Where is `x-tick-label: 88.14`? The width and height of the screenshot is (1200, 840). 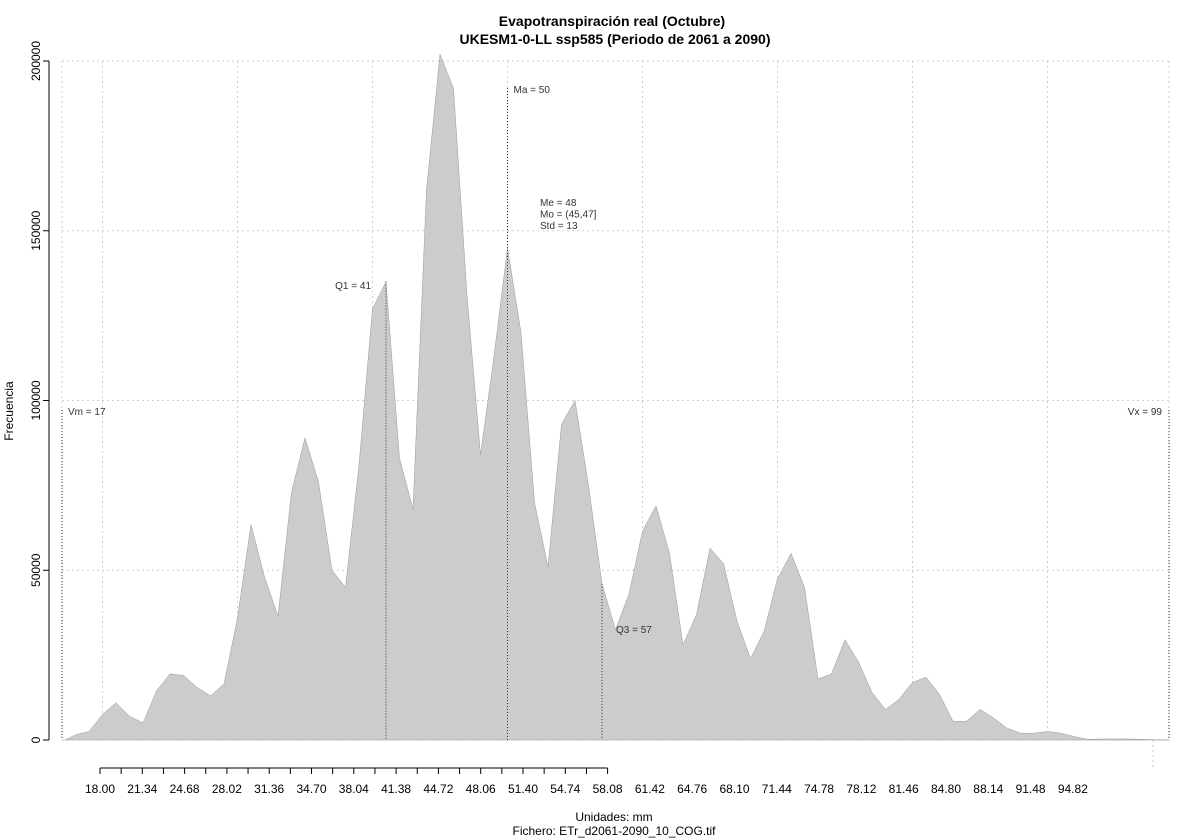 x-tick-label: 88.14 is located at coordinates (988, 789).